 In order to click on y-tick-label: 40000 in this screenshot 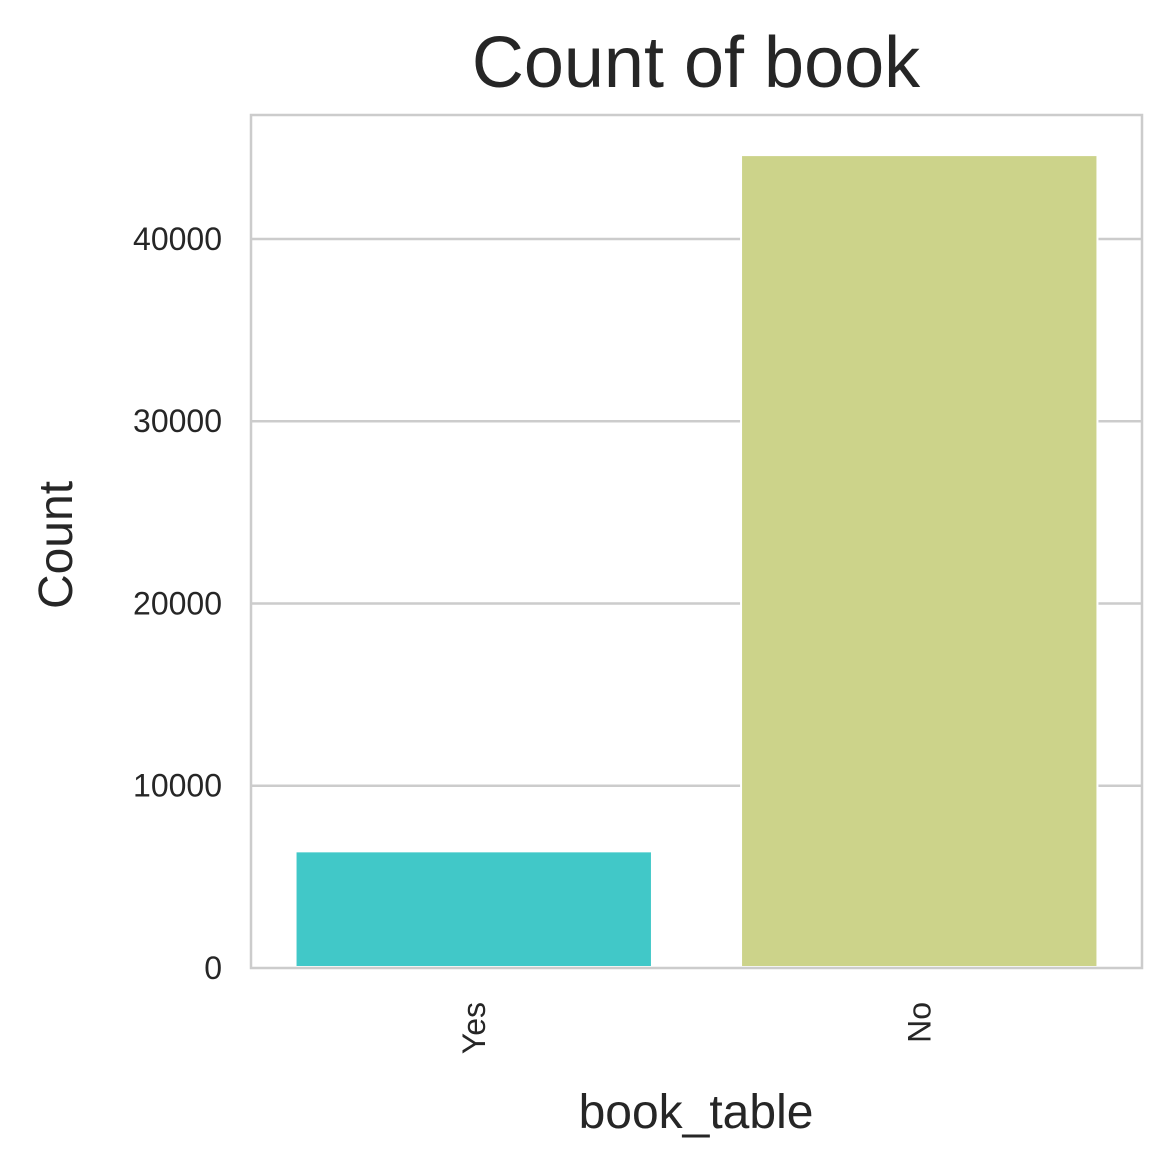, I will do `click(177, 239)`.